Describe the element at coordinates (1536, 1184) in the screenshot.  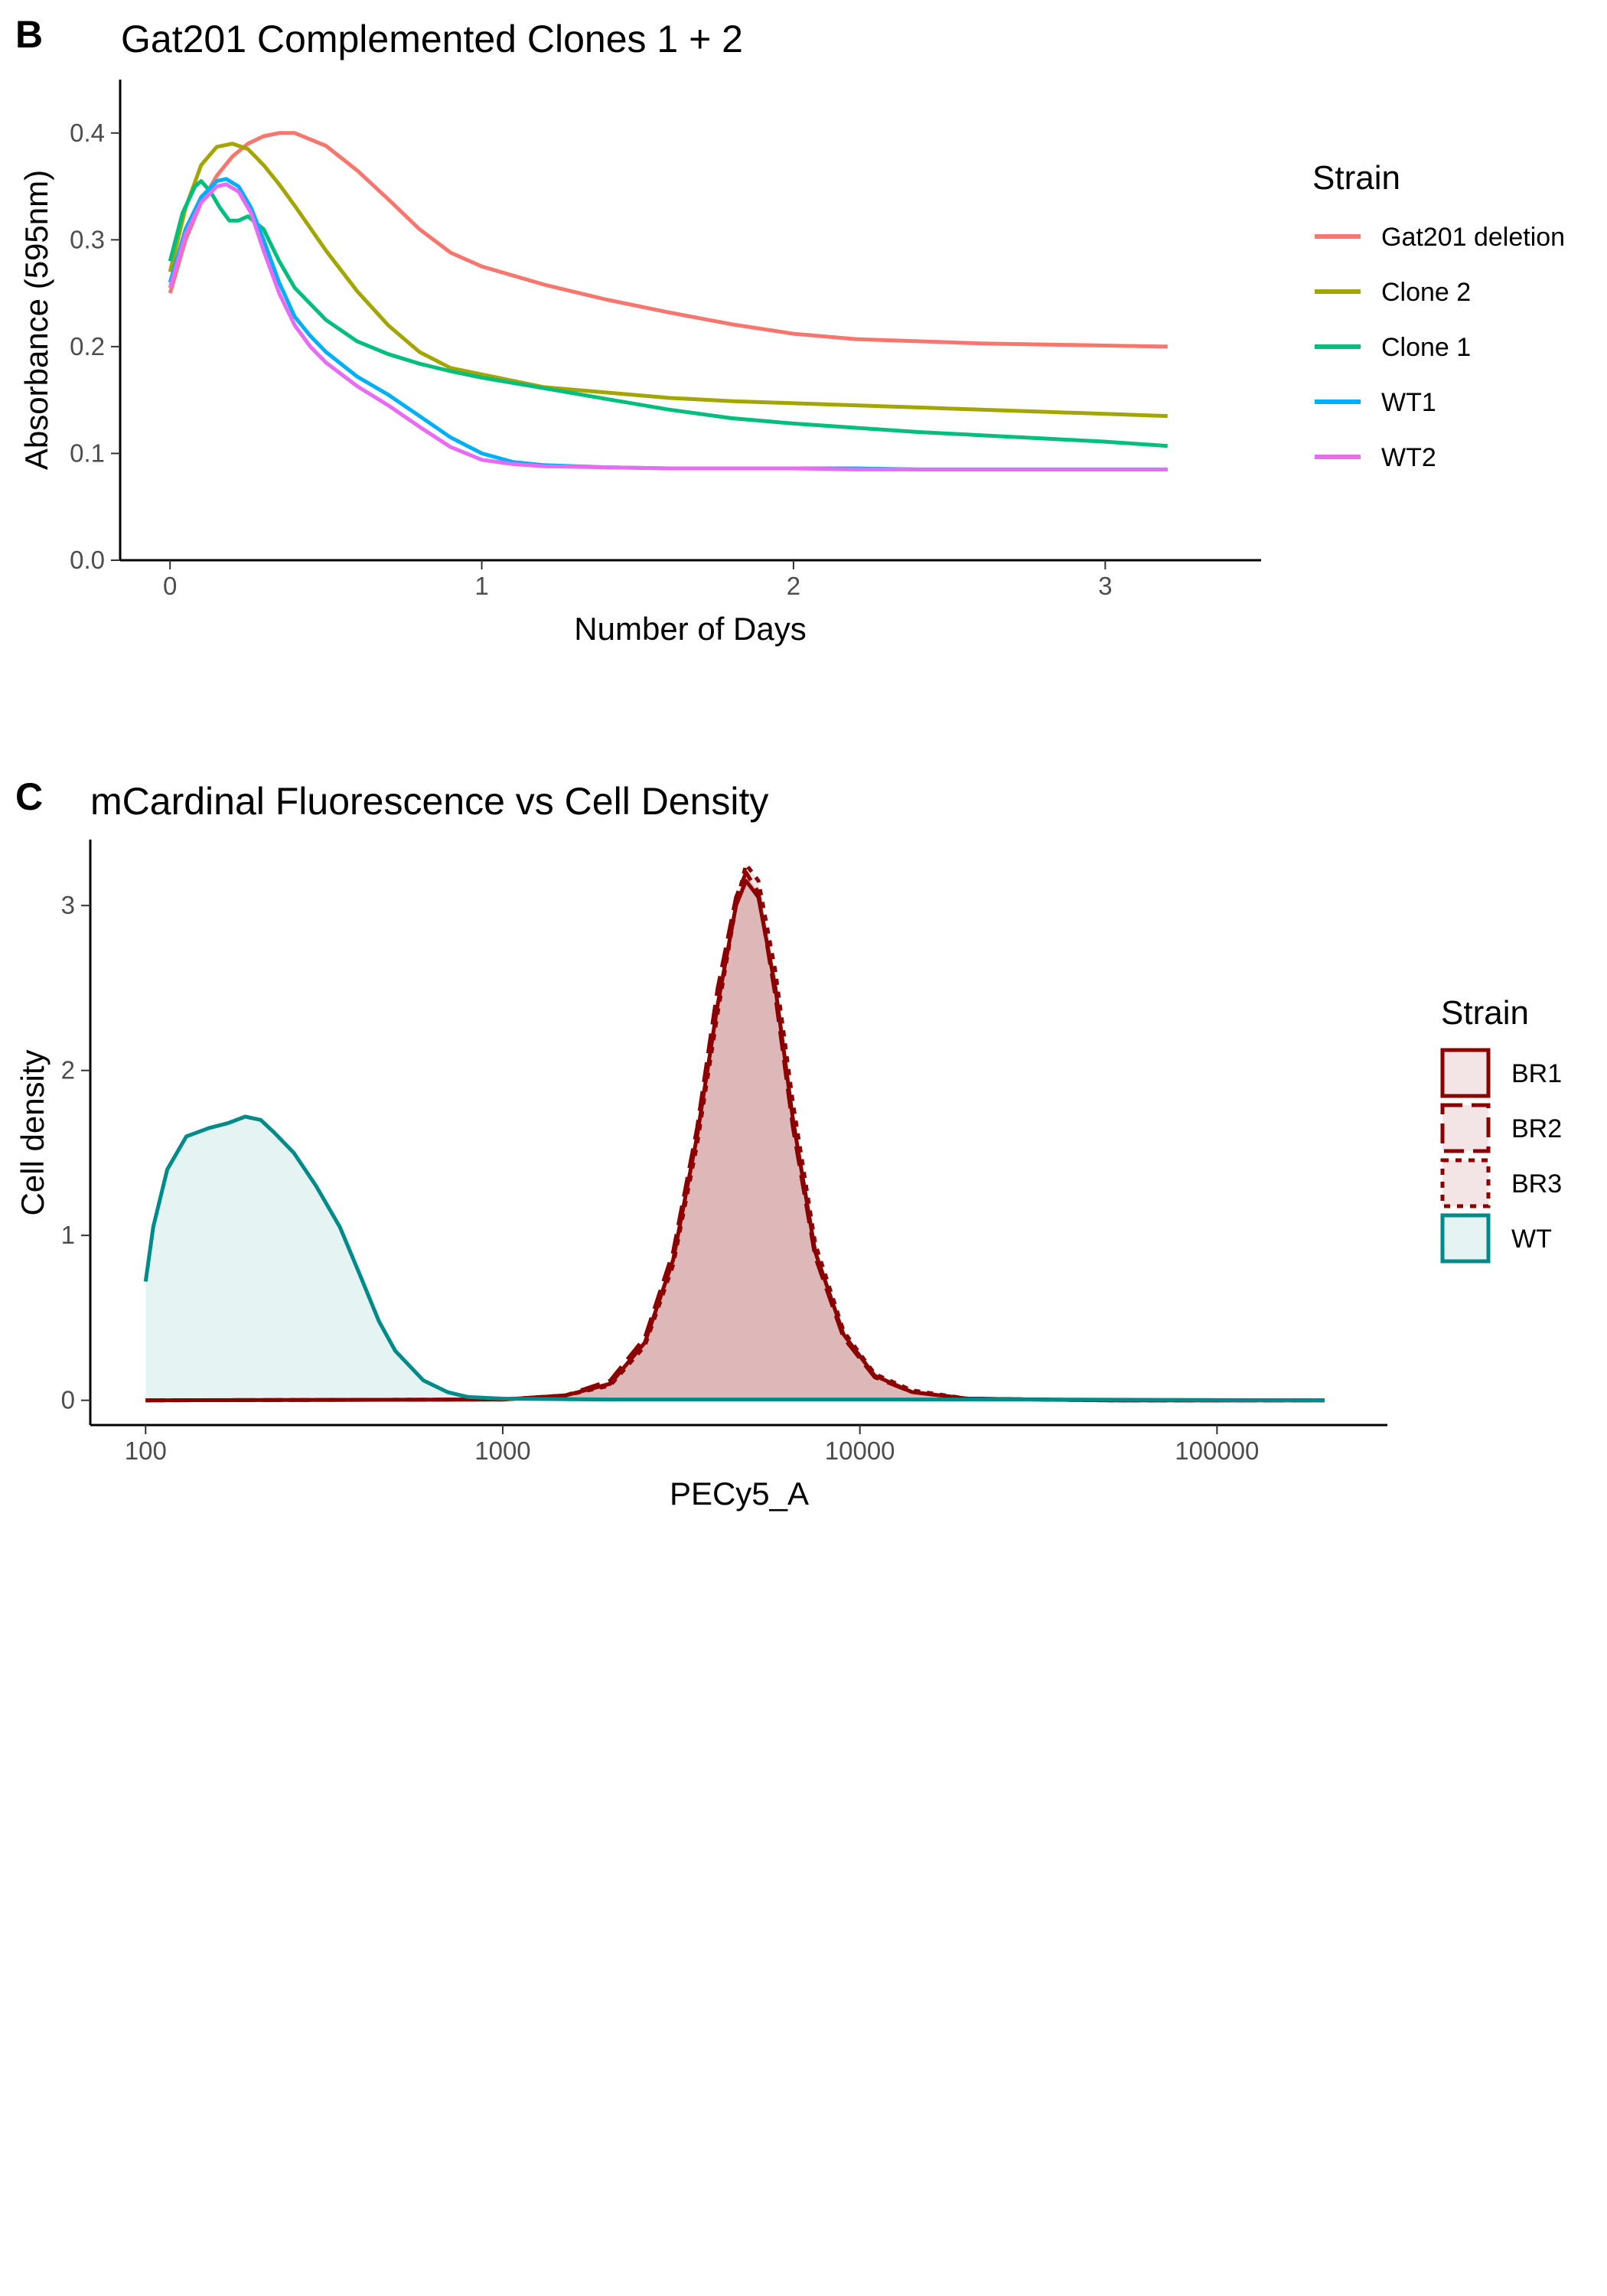
I see `legend-label-br3: BR3` at that location.